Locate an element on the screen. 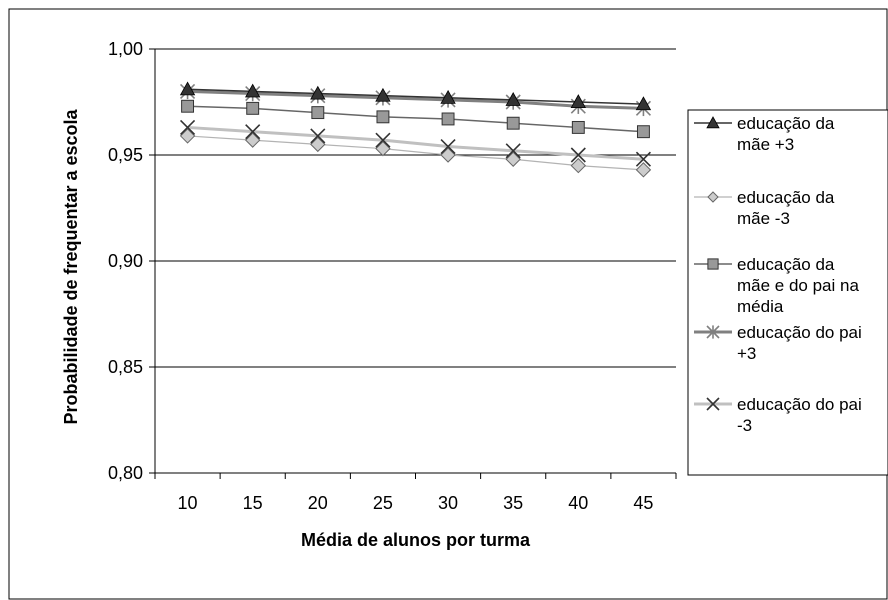 Image resolution: width=888 pixels, height=600 pixels. series-group is located at coordinates (415, 129).